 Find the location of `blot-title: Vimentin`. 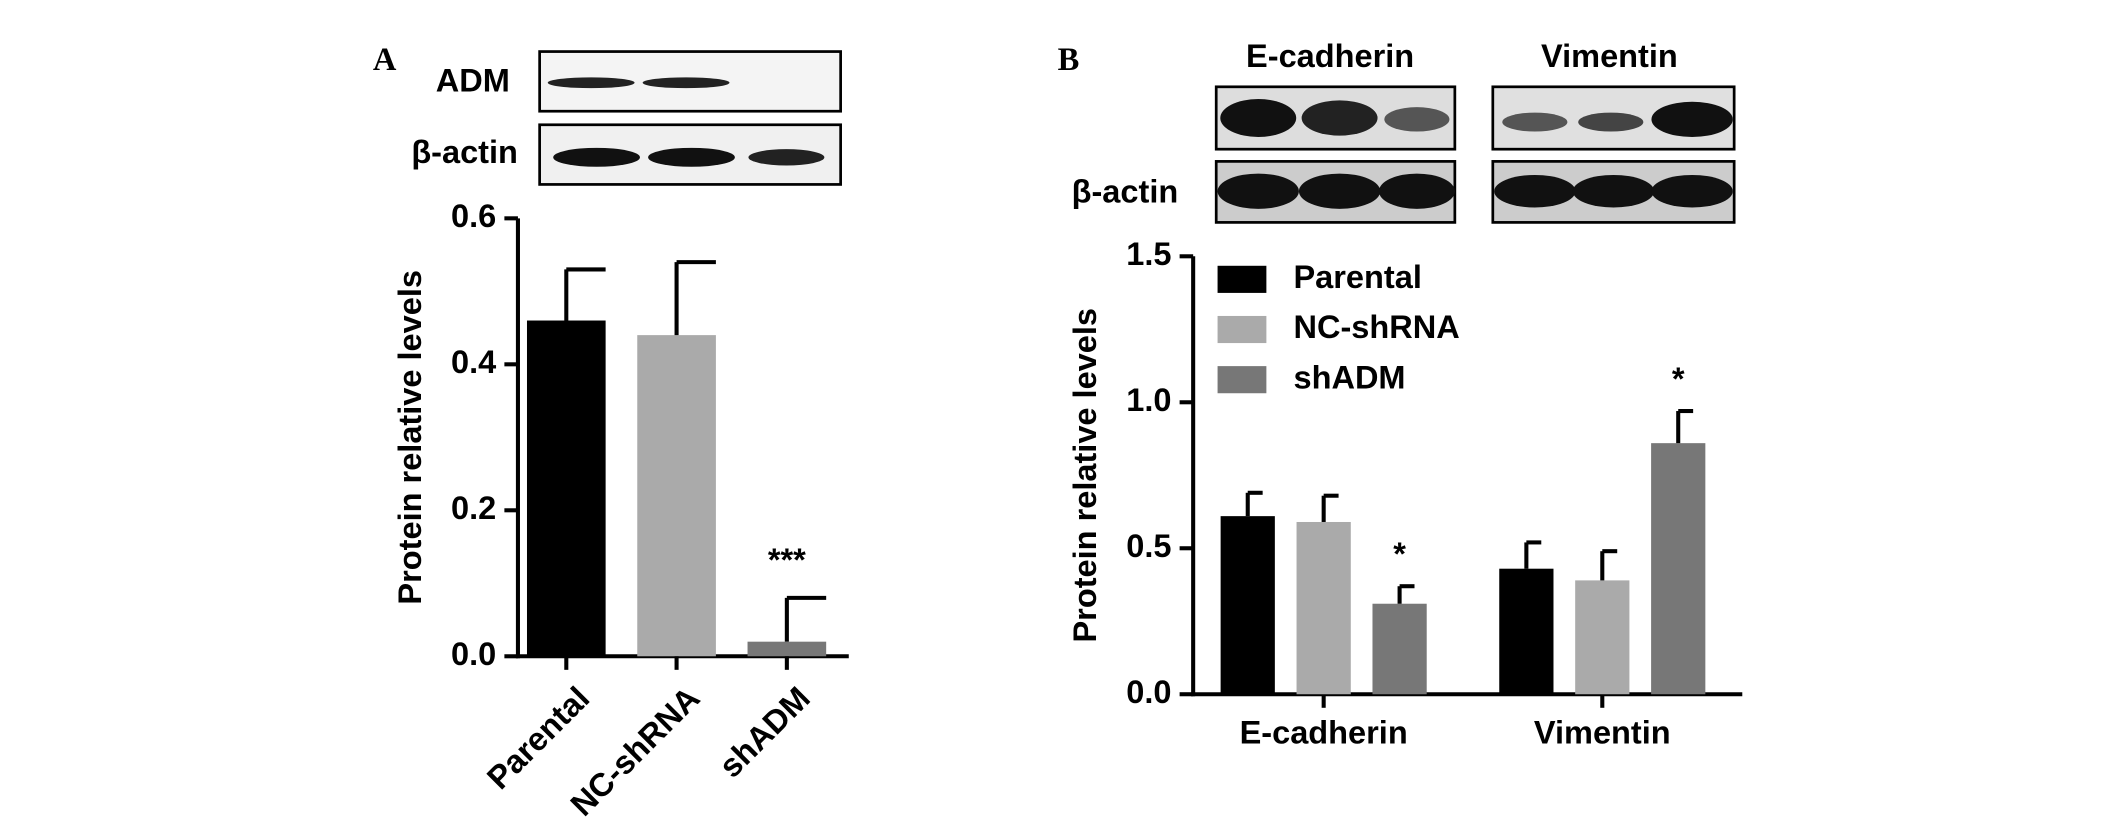

blot-title: Vimentin is located at coordinates (1609, 56).